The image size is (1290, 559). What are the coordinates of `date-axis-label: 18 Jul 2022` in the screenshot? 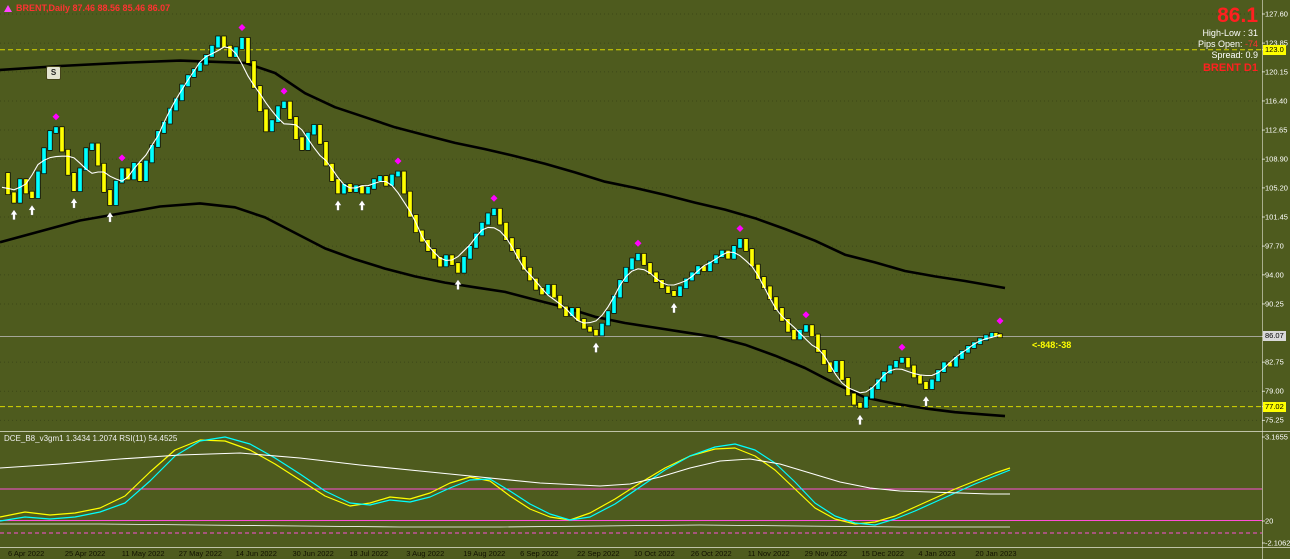 It's located at (369, 553).